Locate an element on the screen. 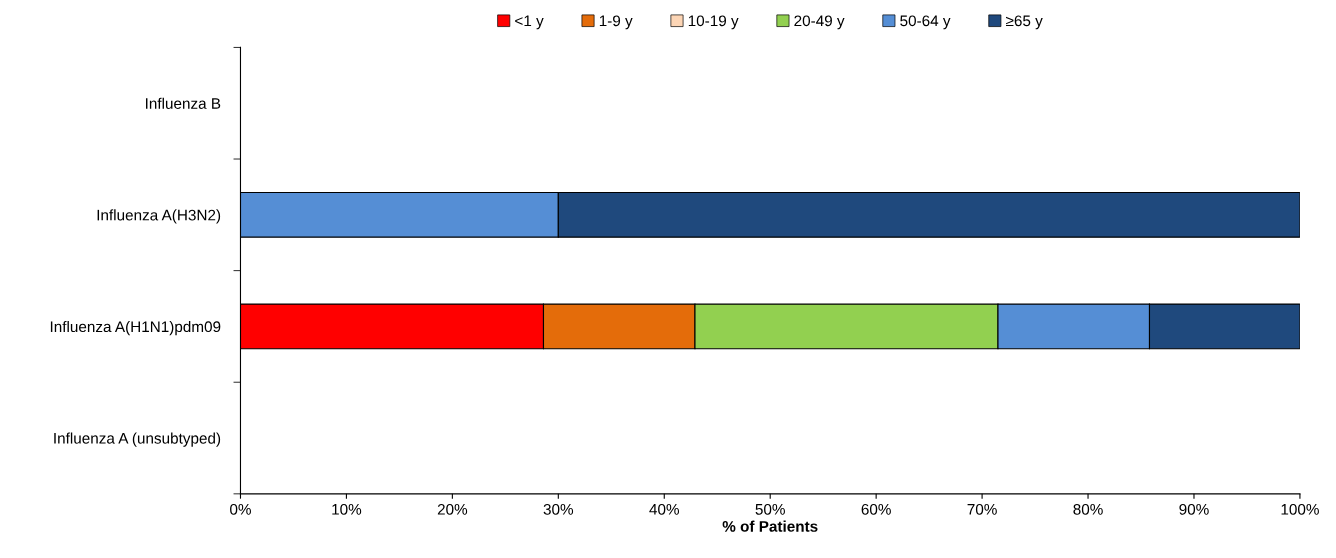  legend-label: 10-19 y is located at coordinates (713, 22).